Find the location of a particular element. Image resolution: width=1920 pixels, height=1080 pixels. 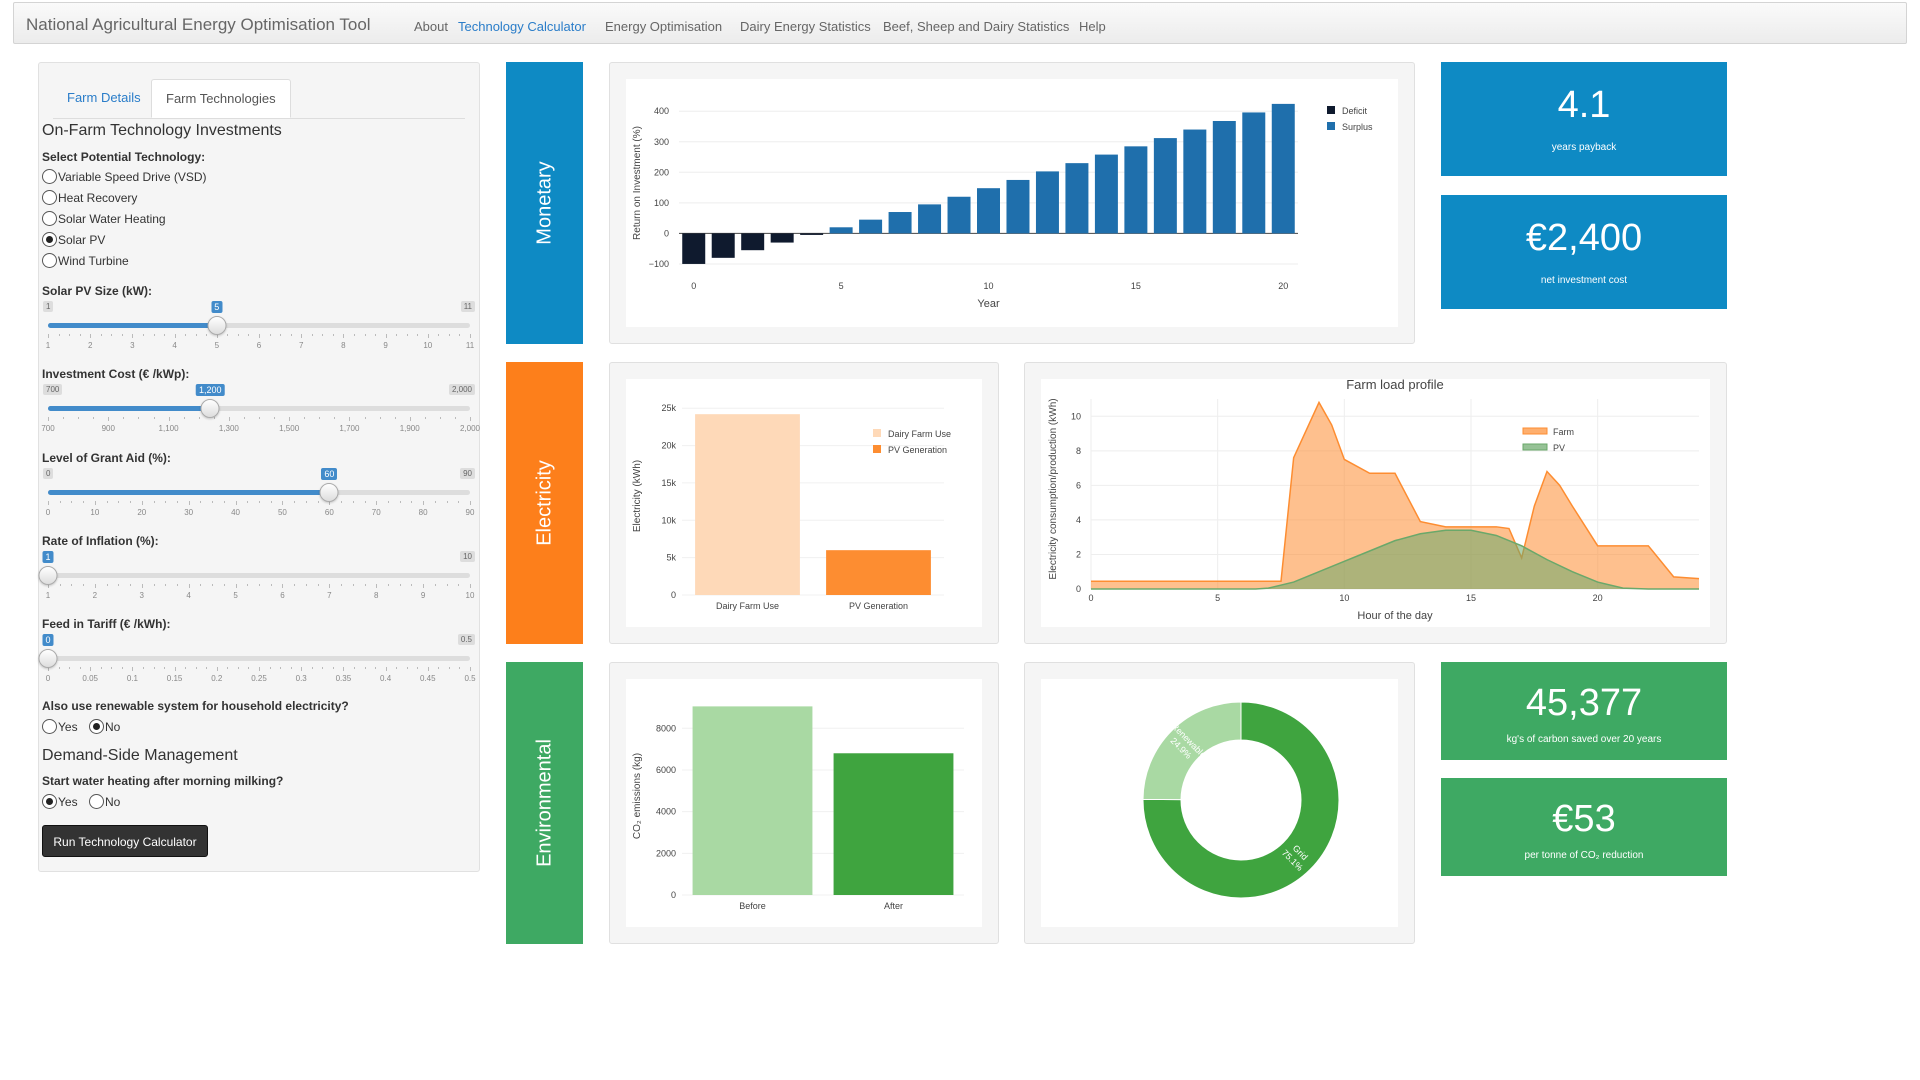

roi-legend-swatch is located at coordinates (1331, 110).